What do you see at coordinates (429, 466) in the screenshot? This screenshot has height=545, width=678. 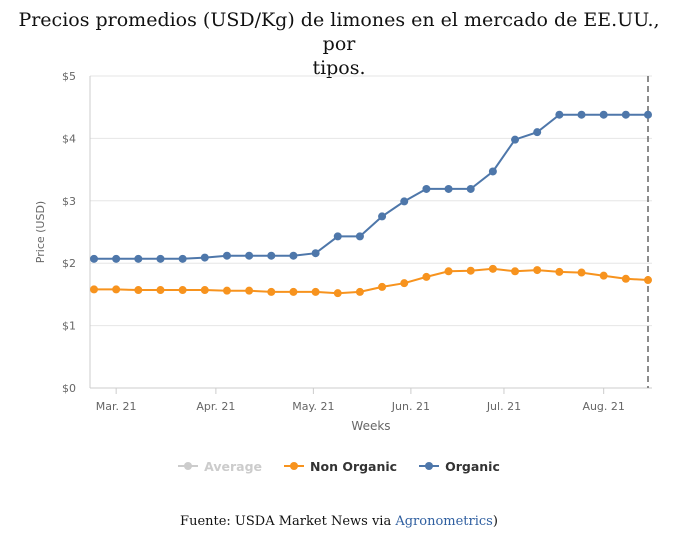 I see `legend-marker-organic` at bounding box center [429, 466].